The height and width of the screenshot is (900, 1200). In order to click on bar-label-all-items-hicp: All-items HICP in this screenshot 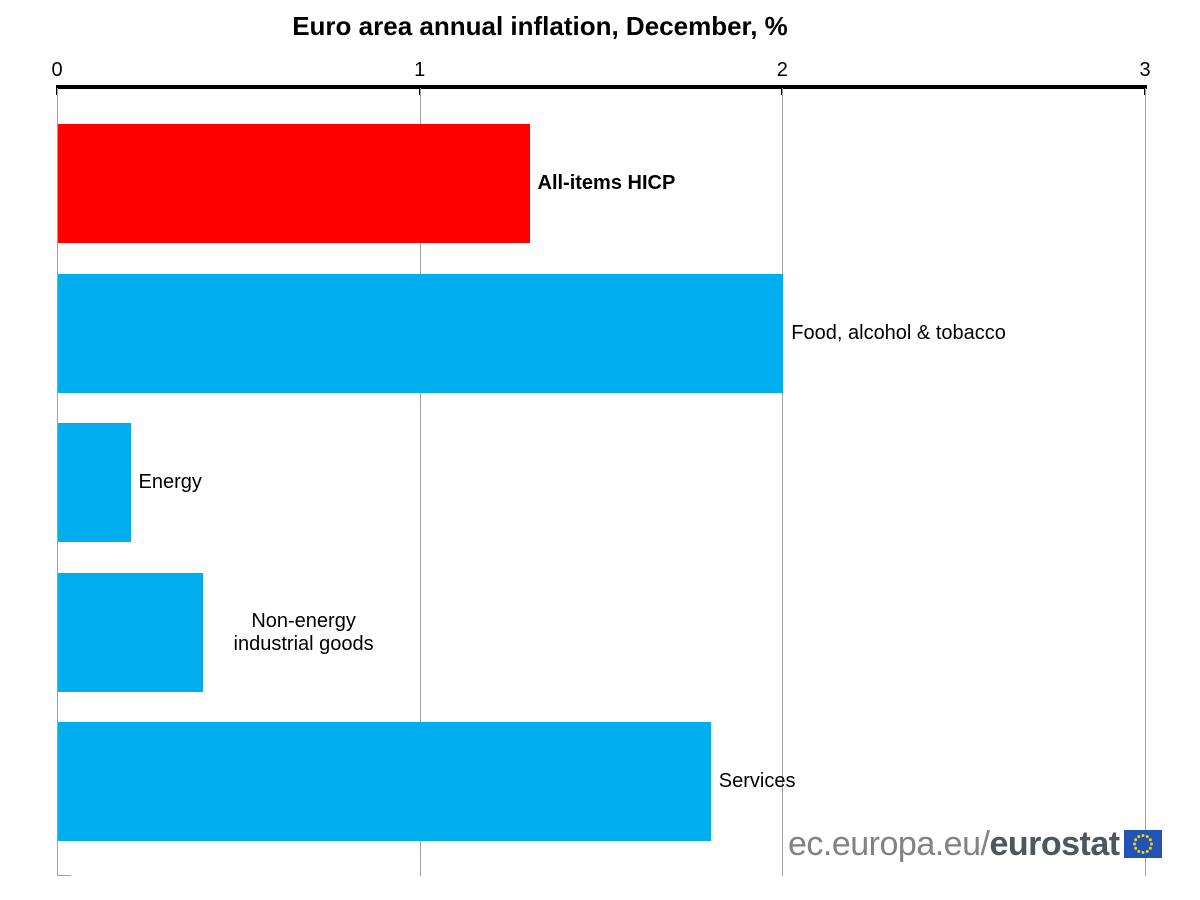, I will do `click(606, 183)`.